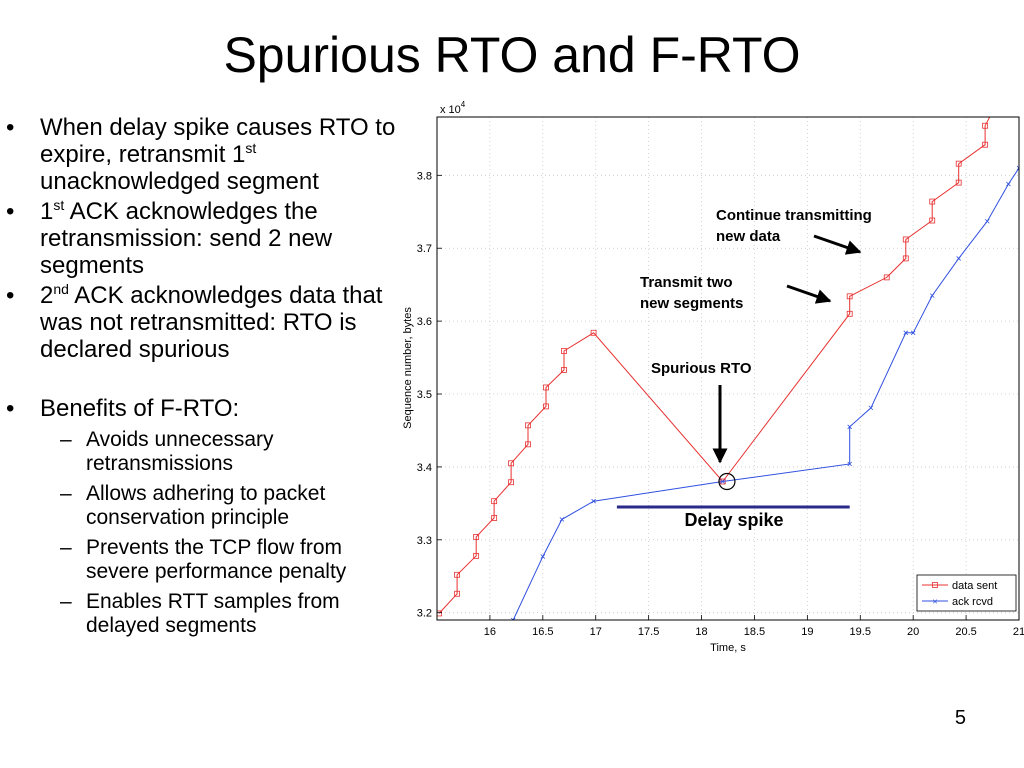  Describe the element at coordinates (935, 585) in the screenshot. I see `legend-marker-data-sent` at that location.